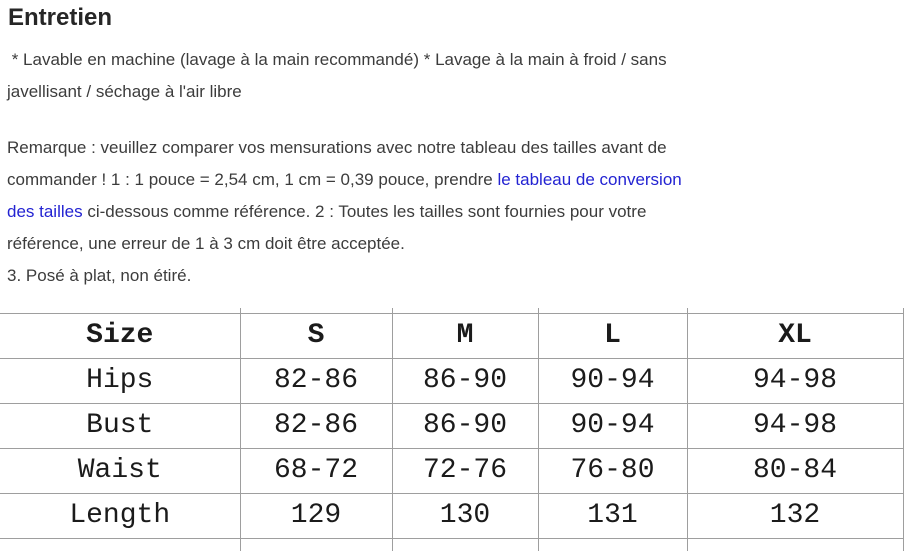  Describe the element at coordinates (460, 276) in the screenshot. I see `sizing-note-line: 3. Posé à plat, non étiré.` at that location.